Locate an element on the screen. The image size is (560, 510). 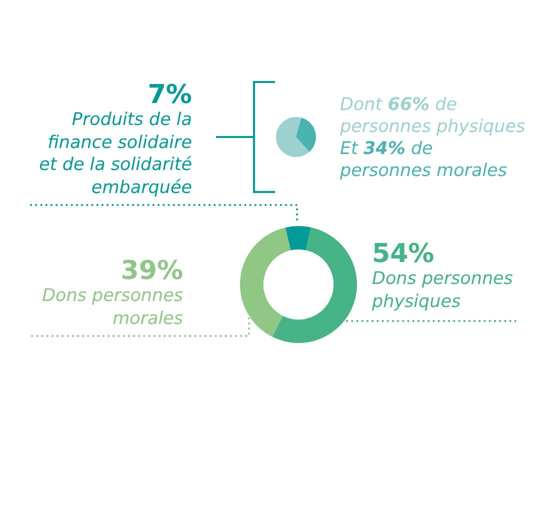
data-label: 54% is located at coordinates (404, 254).